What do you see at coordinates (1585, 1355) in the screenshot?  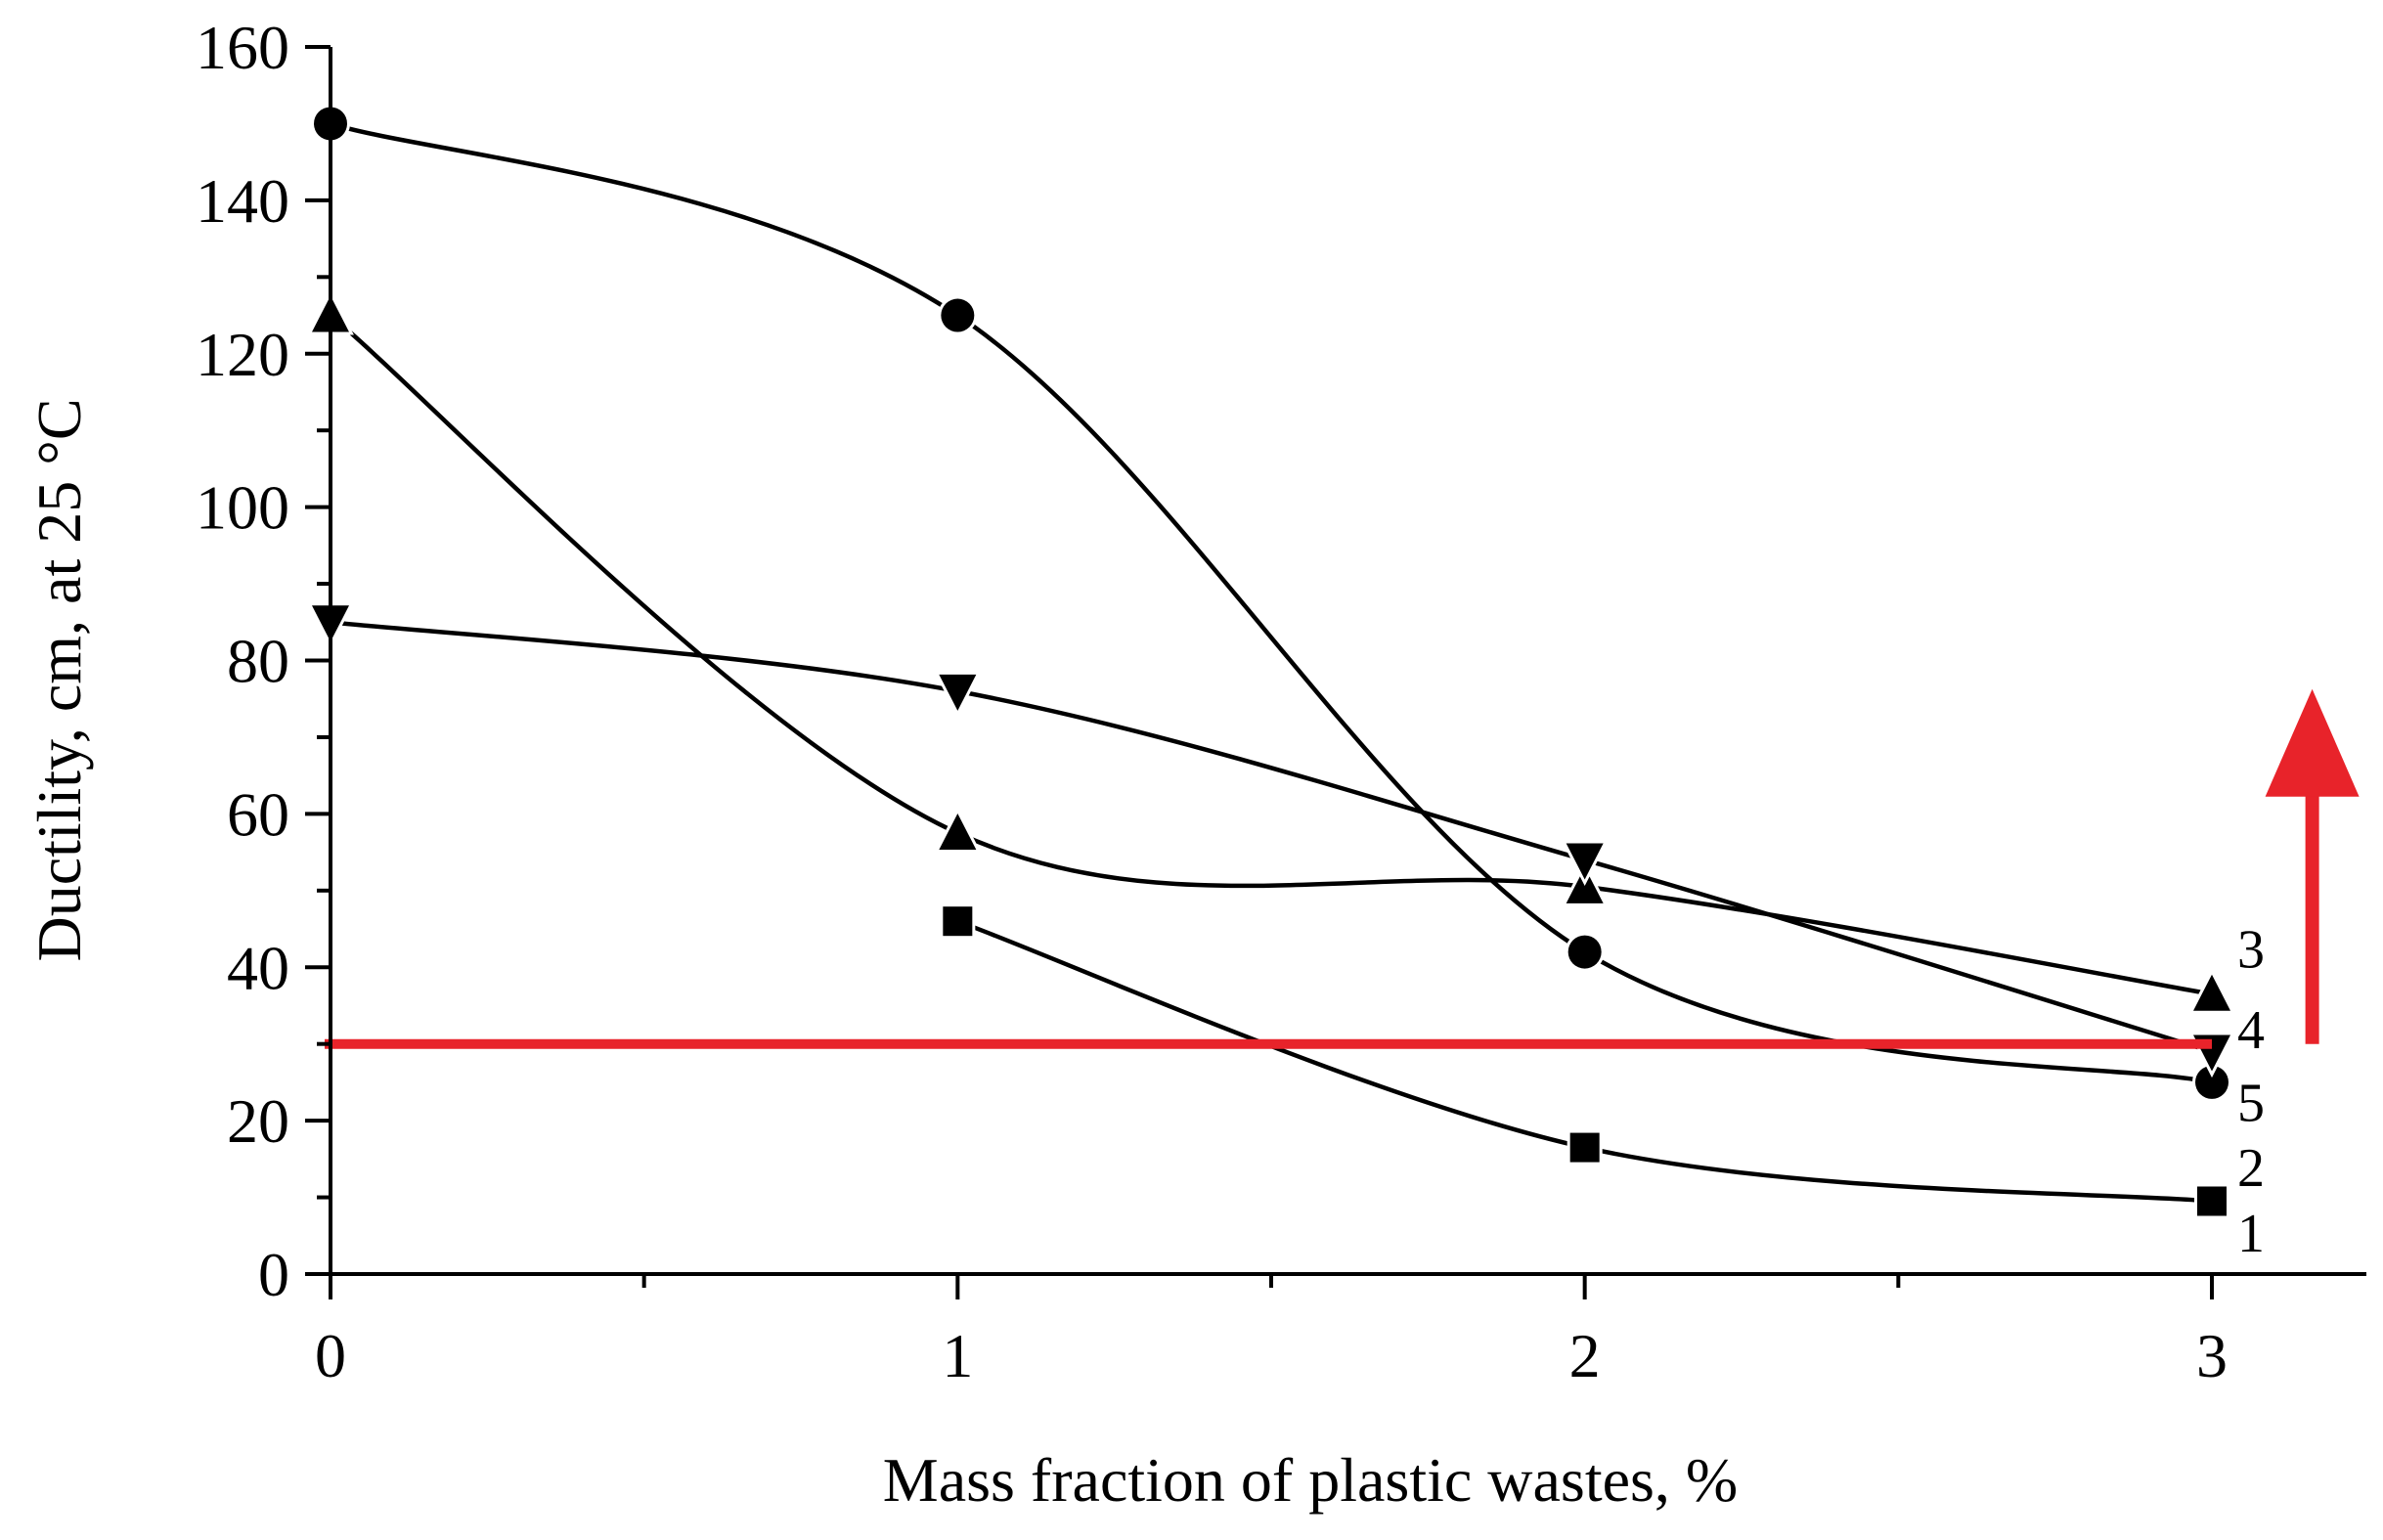 I see `x-tick-label: 2` at bounding box center [1585, 1355].